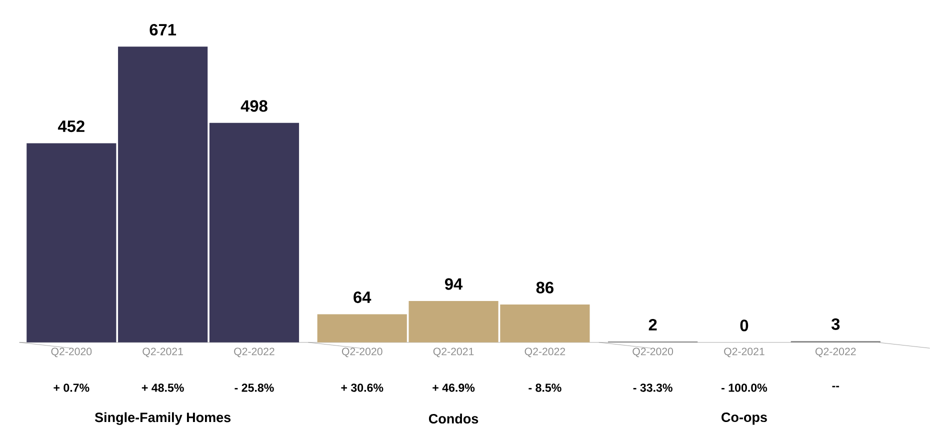 The width and height of the screenshot is (930, 432). Describe the element at coordinates (254, 106) in the screenshot. I see `data-label: 498` at that location.